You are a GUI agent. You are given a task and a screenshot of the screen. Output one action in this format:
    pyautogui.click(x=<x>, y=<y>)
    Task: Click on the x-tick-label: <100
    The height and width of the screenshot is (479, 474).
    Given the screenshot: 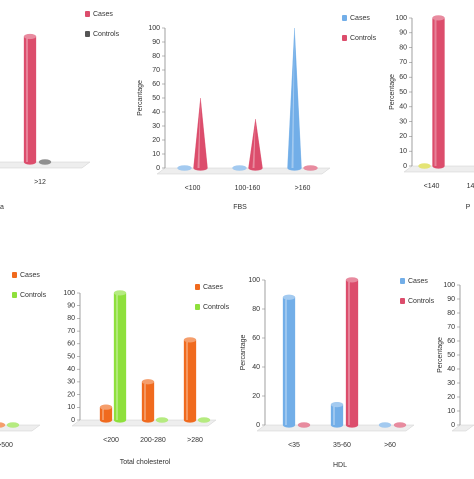 What is the action you would take?
    pyautogui.click(x=193, y=188)
    